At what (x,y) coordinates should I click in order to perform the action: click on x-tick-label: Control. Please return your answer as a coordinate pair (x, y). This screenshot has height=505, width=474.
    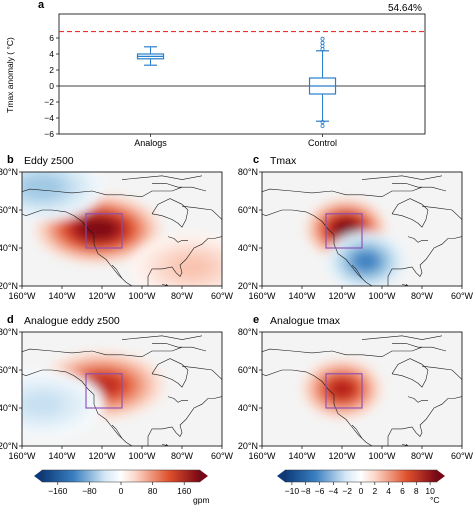
    Looking at the image, I should click on (322, 143).